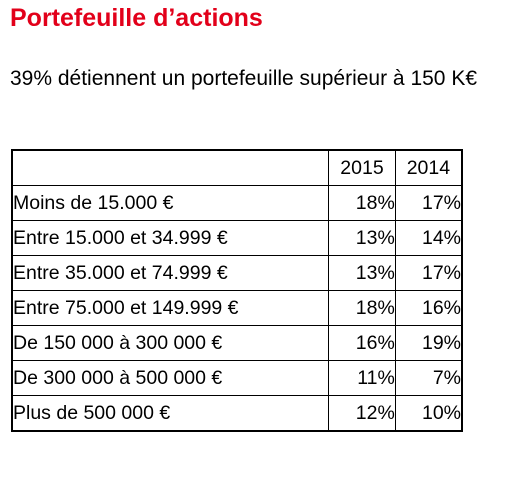  Describe the element at coordinates (428, 343) in the screenshot. I see `value-2014: 19%` at that location.